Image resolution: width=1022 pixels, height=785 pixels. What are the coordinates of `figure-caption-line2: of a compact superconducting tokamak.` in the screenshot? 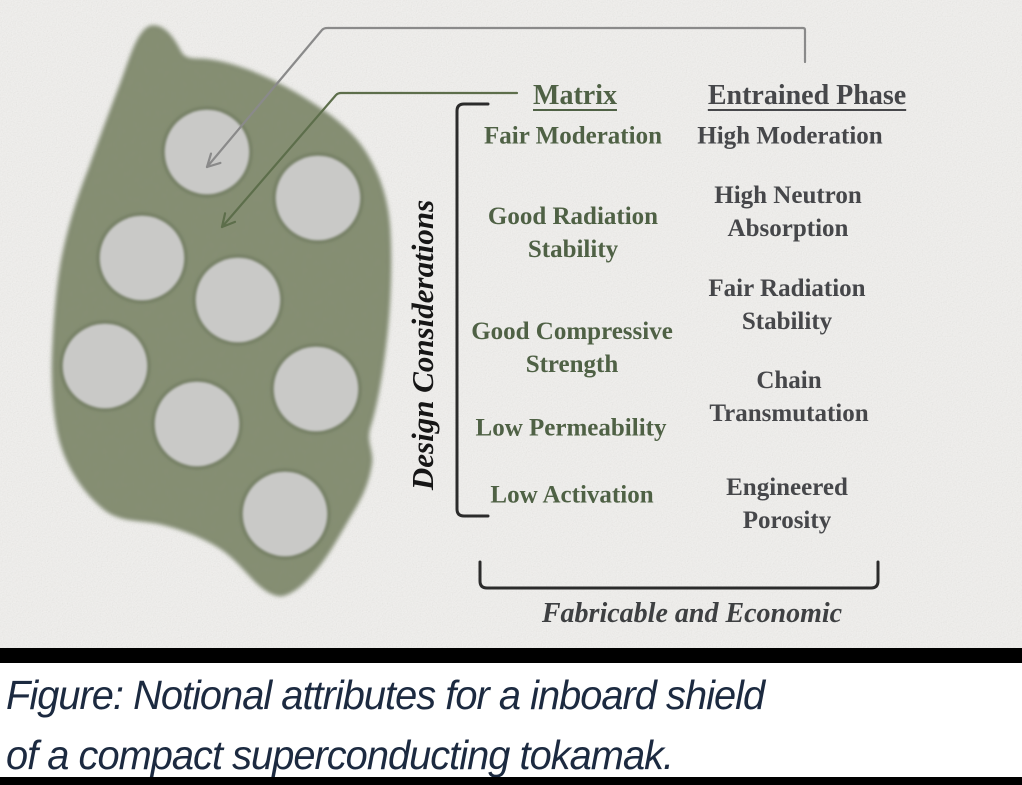 It's located at (340, 755).